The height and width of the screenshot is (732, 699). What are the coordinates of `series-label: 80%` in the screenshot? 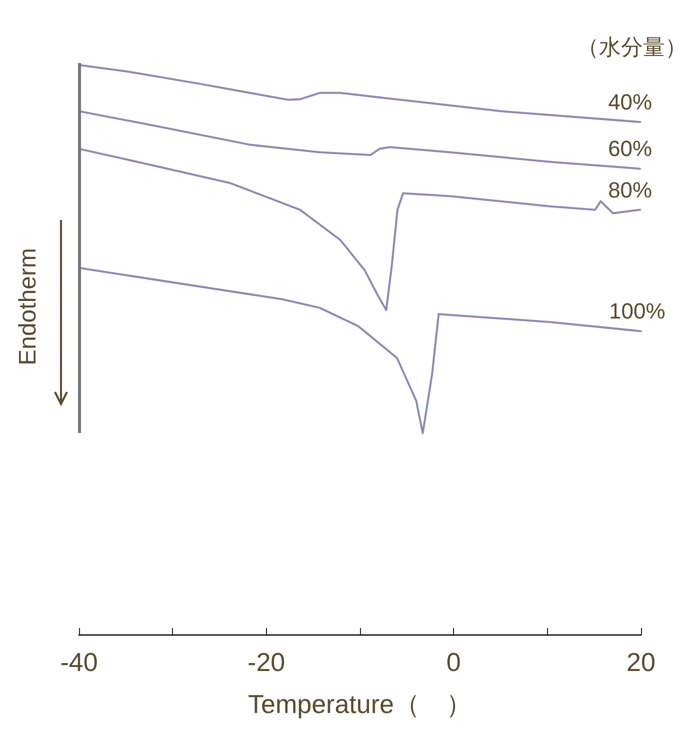 It's located at (630, 189).